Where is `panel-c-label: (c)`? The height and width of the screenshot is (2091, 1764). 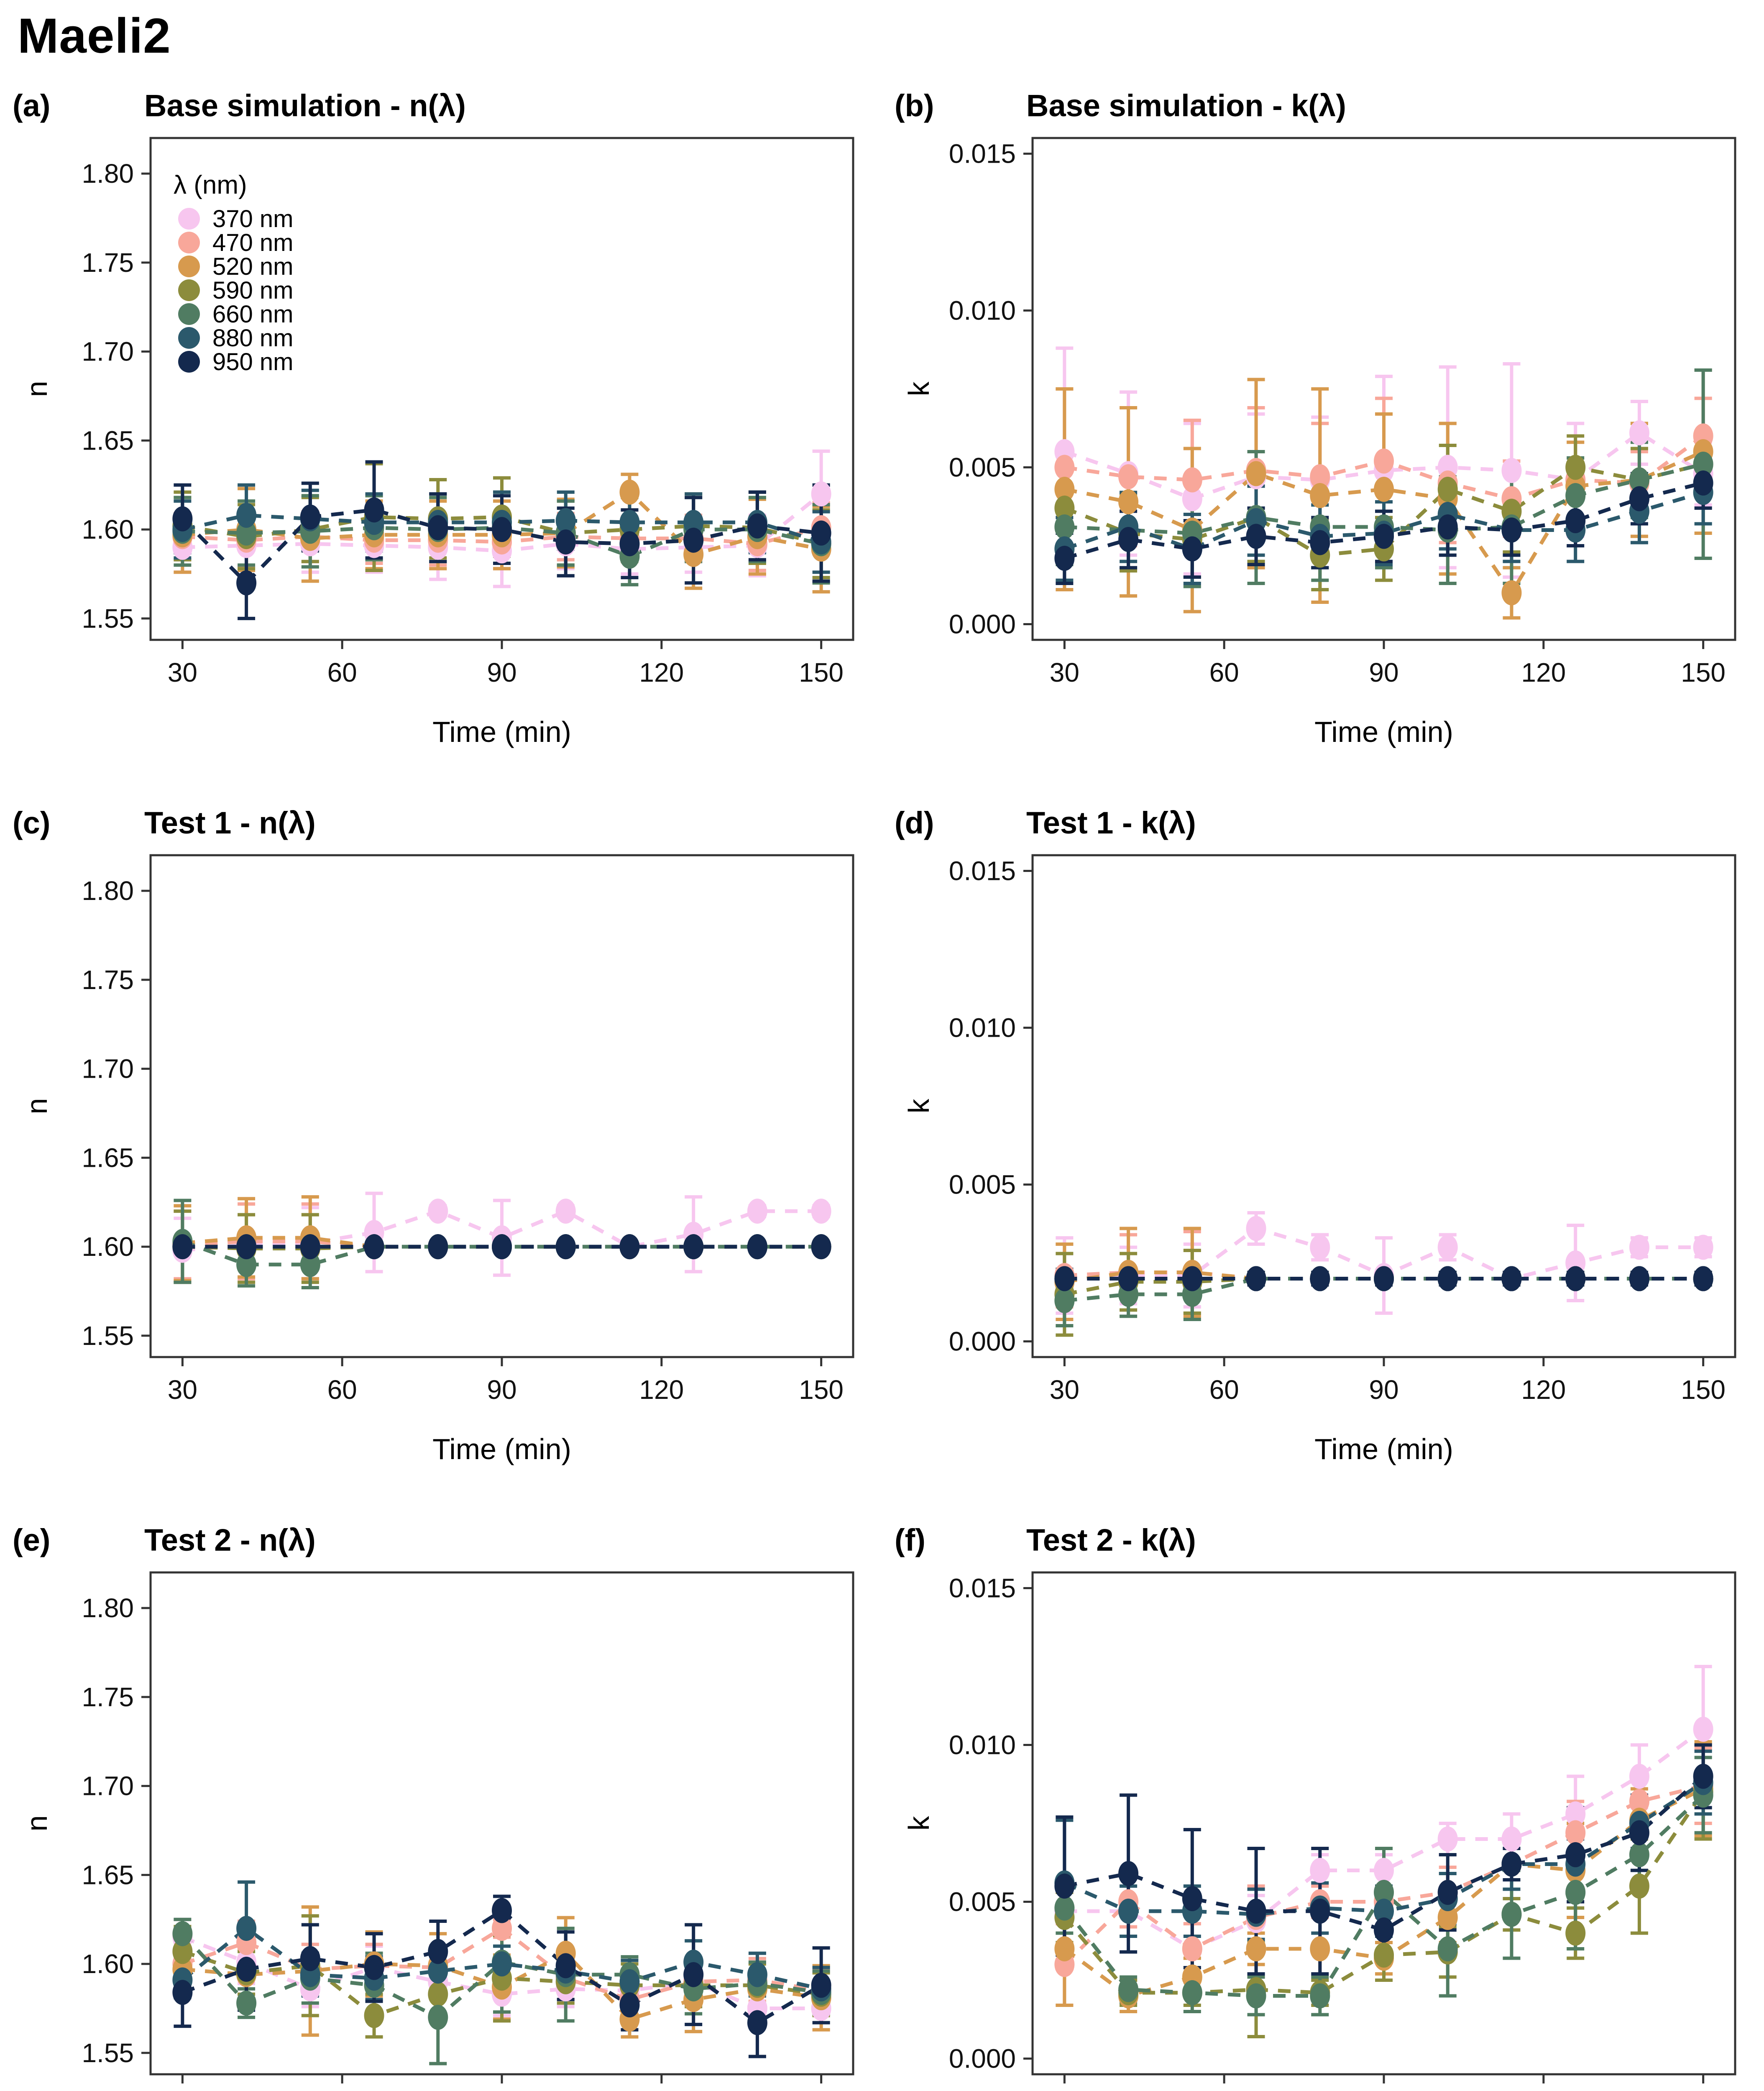
panel-c-label: (c) is located at coordinates (32, 822).